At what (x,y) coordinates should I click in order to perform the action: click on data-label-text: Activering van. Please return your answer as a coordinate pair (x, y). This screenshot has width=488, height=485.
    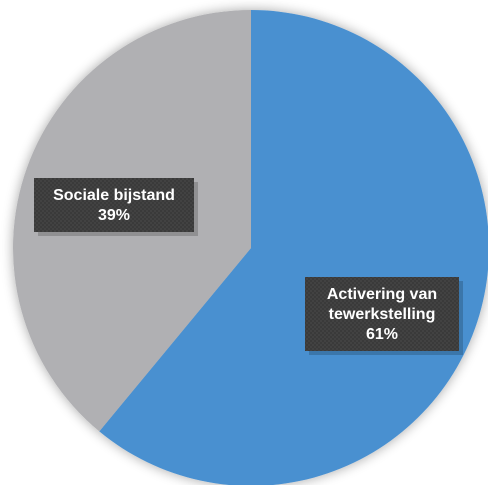
    Looking at the image, I should click on (382, 294).